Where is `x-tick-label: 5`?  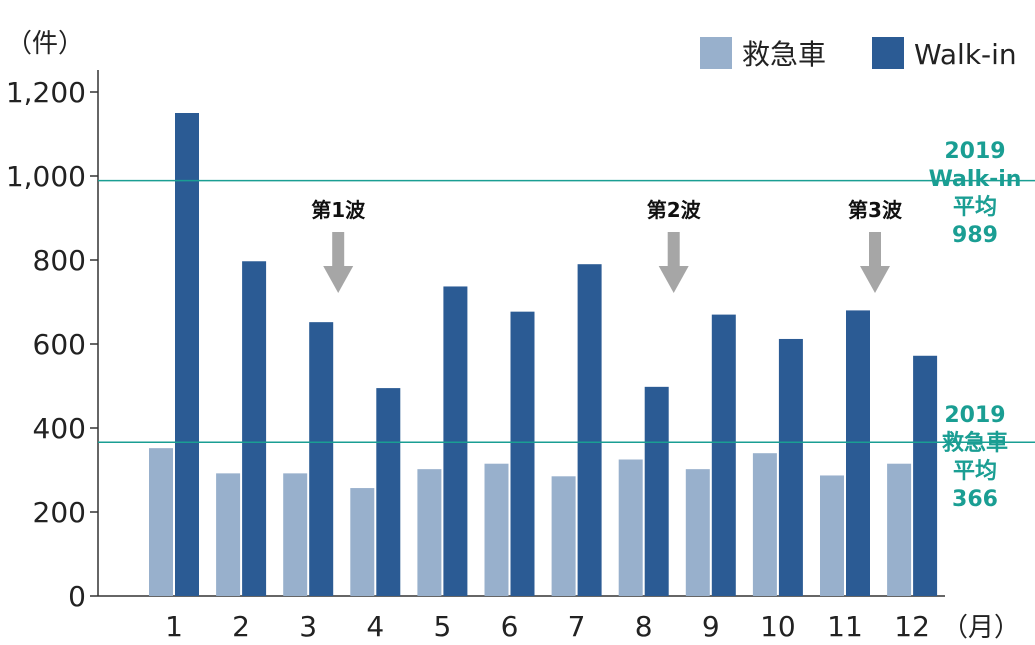 x-tick-label: 5 is located at coordinates (442, 626).